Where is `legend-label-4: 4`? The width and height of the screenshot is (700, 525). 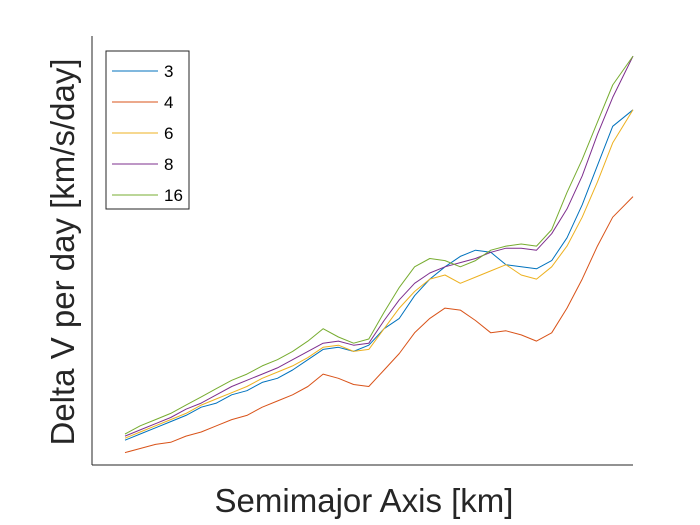
legend-label-4: 4 is located at coordinates (168, 102).